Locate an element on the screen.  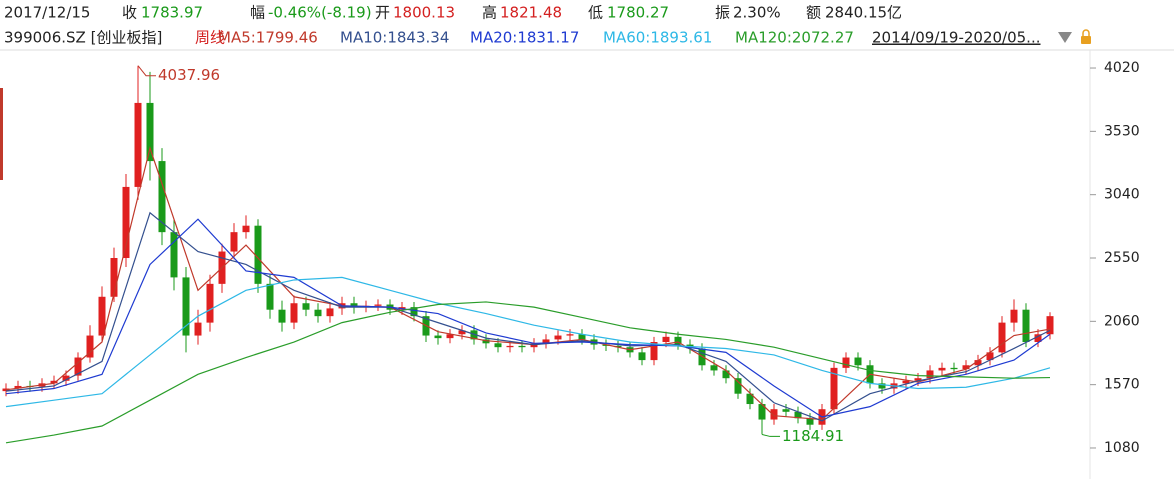
legend-entry: MA5:1799.46 is located at coordinates (268, 38).